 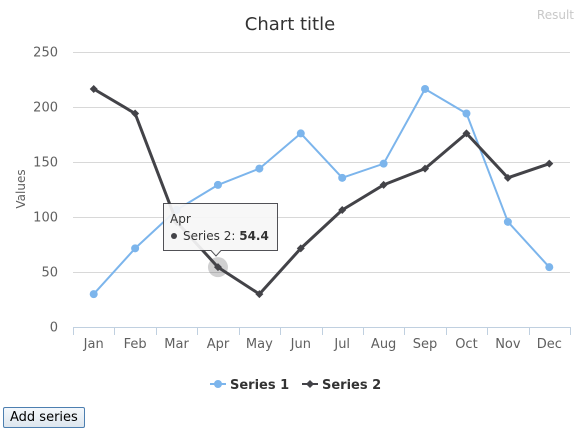 What do you see at coordinates (45, 218) in the screenshot?
I see `y-tick-label: 100` at bounding box center [45, 218].